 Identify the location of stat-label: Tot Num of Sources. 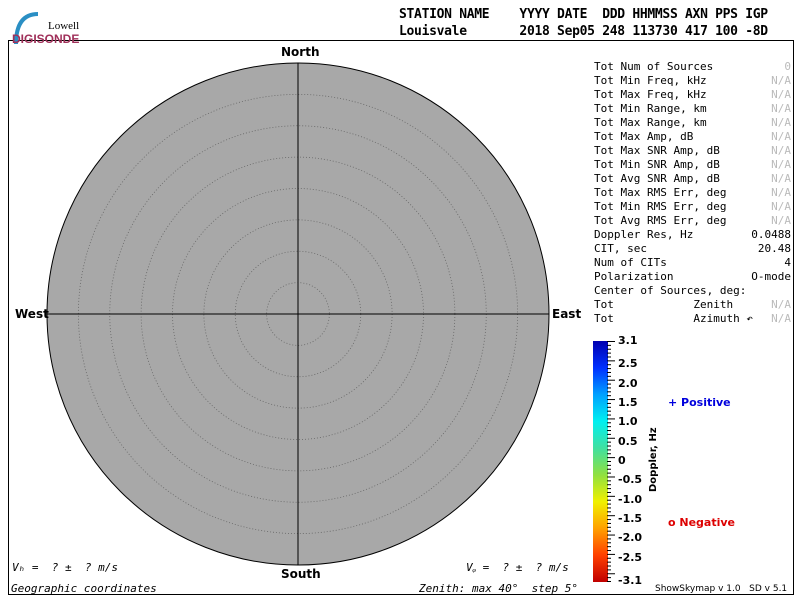
(654, 66).